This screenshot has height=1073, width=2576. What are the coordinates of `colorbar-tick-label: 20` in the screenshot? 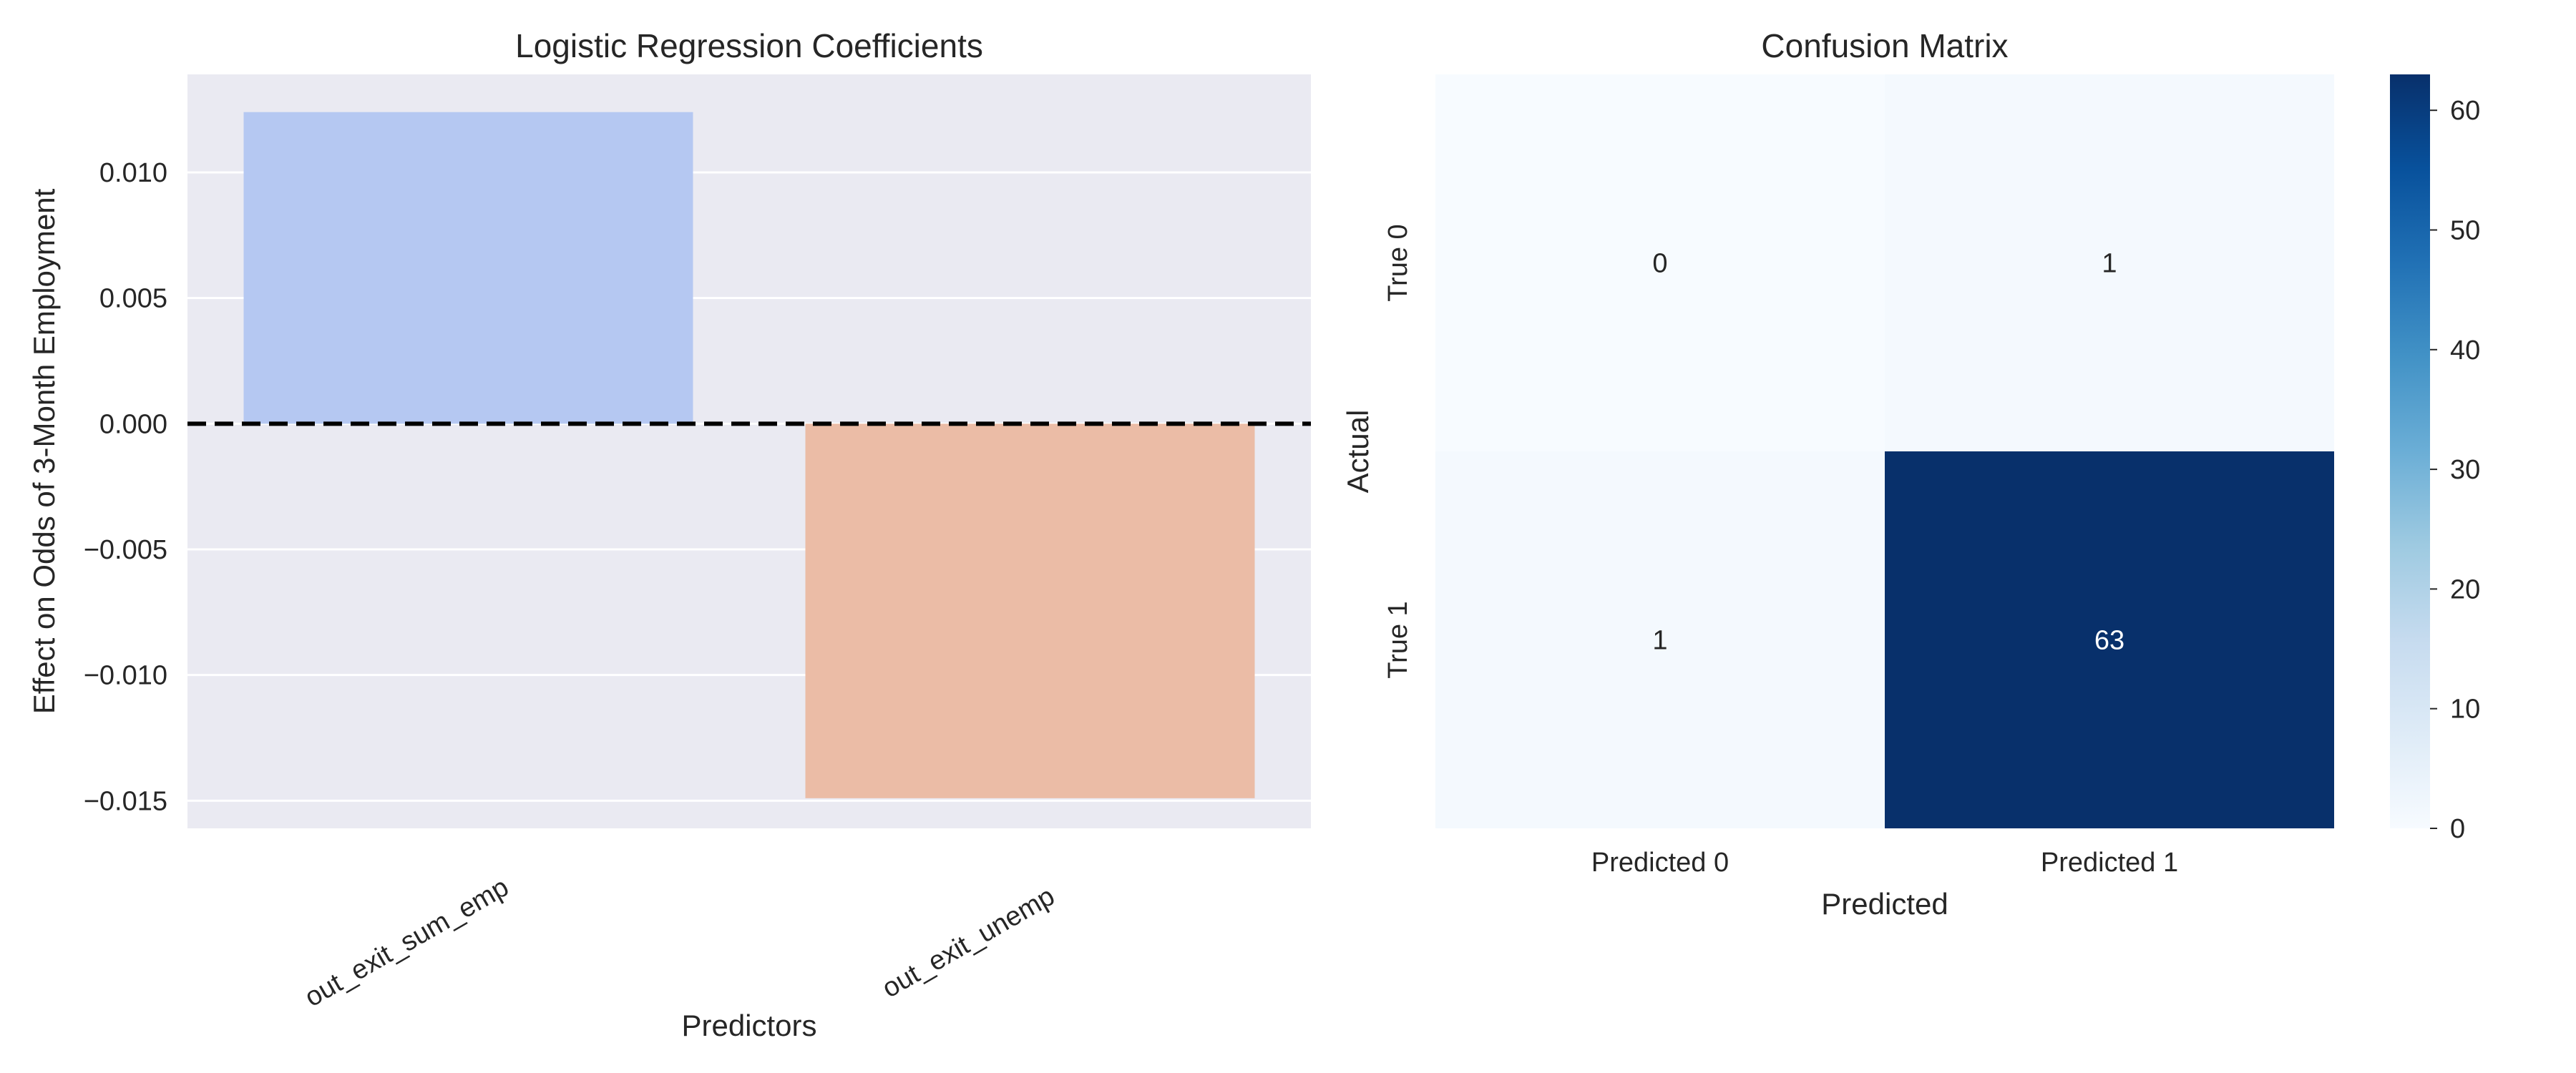 It's located at (2465, 589).